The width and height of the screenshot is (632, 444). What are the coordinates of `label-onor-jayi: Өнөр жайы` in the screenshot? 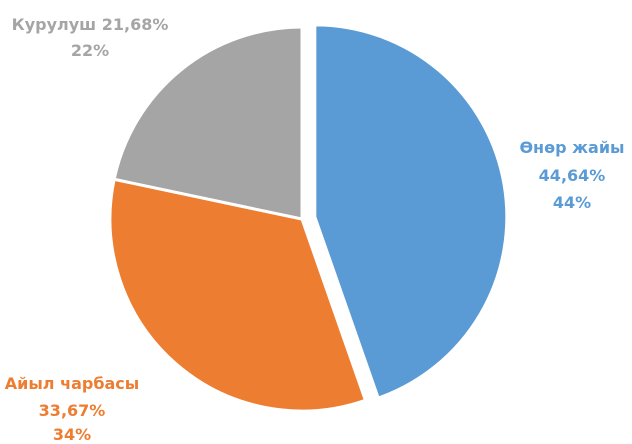 It's located at (571, 147).